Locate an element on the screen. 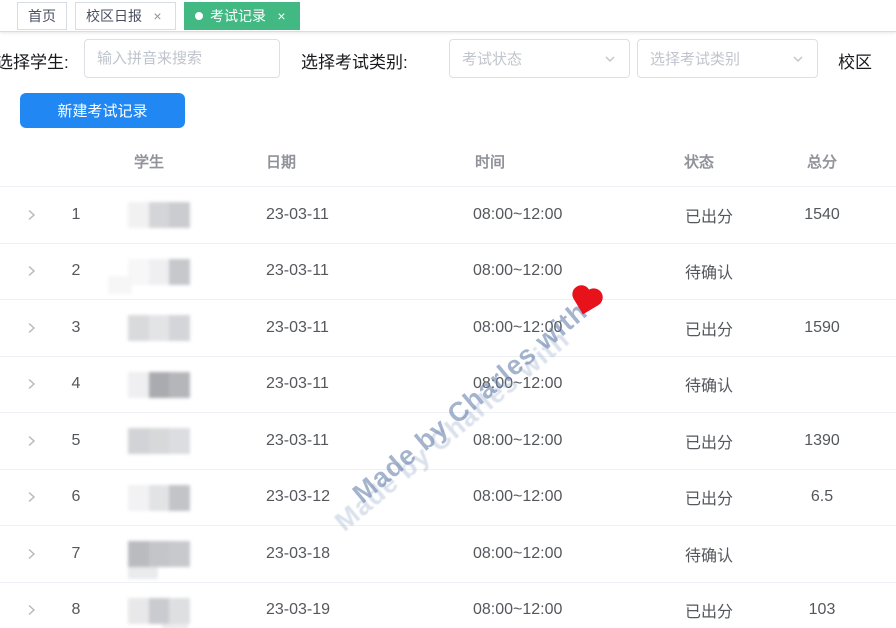  exam-category-filter-label: 选择考试类别: is located at coordinates (354, 62).